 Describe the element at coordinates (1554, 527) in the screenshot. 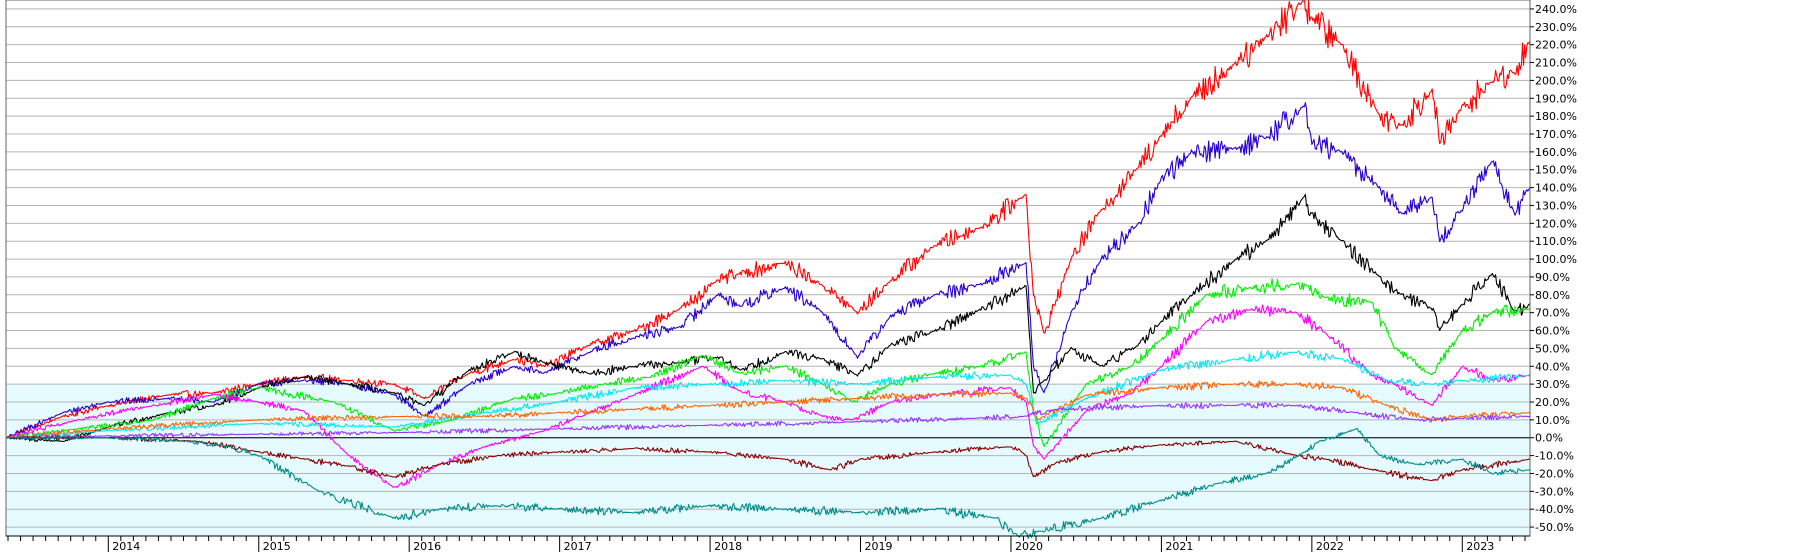

I see `y-tick-label: -50.0%` at that location.